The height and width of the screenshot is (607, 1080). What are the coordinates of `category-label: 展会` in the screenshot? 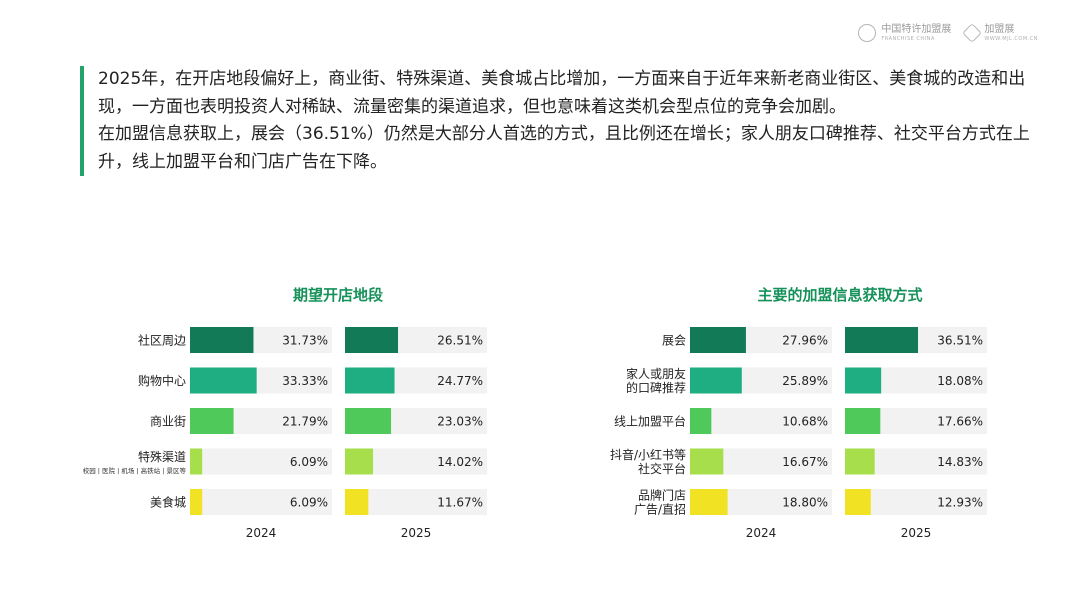 It's located at (674, 341).